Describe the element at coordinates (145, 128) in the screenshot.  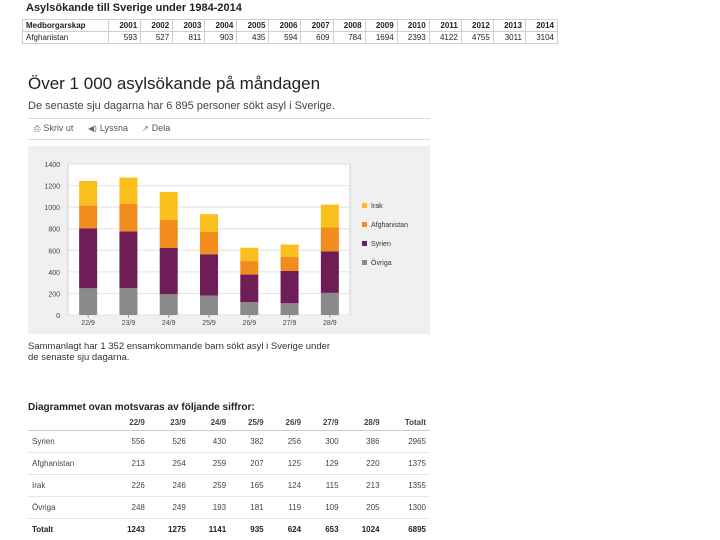
I see `share-icon: ↗` at that location.